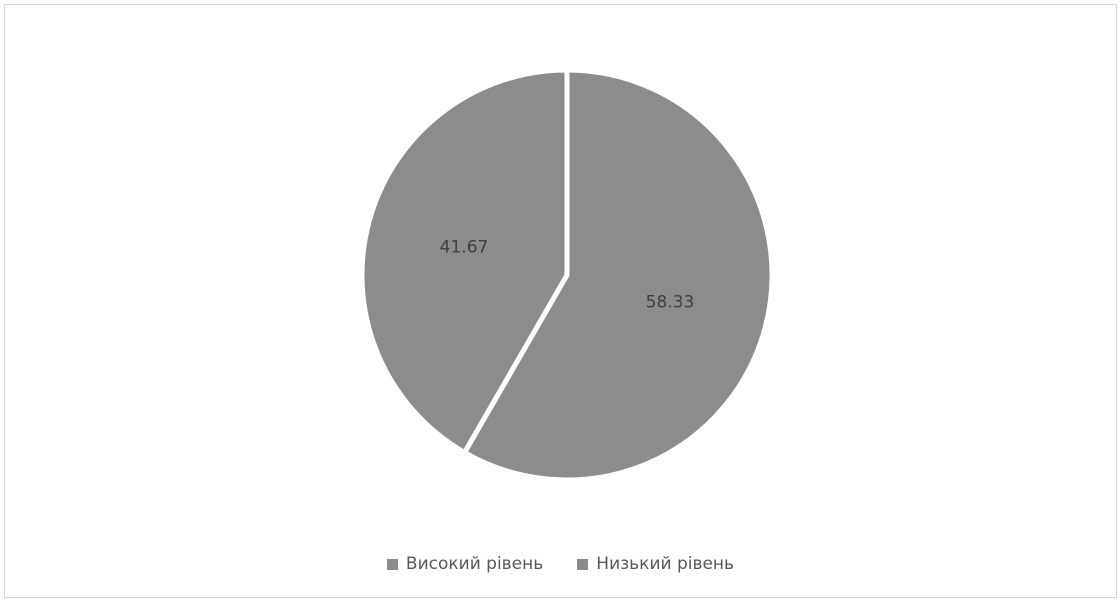 The height and width of the screenshot is (600, 1120). What do you see at coordinates (464, 247) in the screenshot?
I see `data-label-low: 41.67` at bounding box center [464, 247].